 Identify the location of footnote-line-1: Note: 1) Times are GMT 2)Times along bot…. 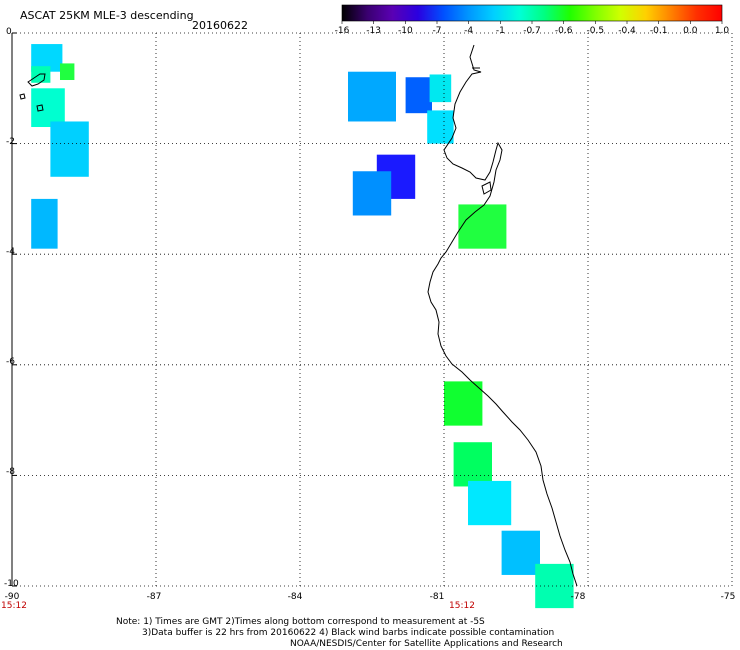
(300, 622).